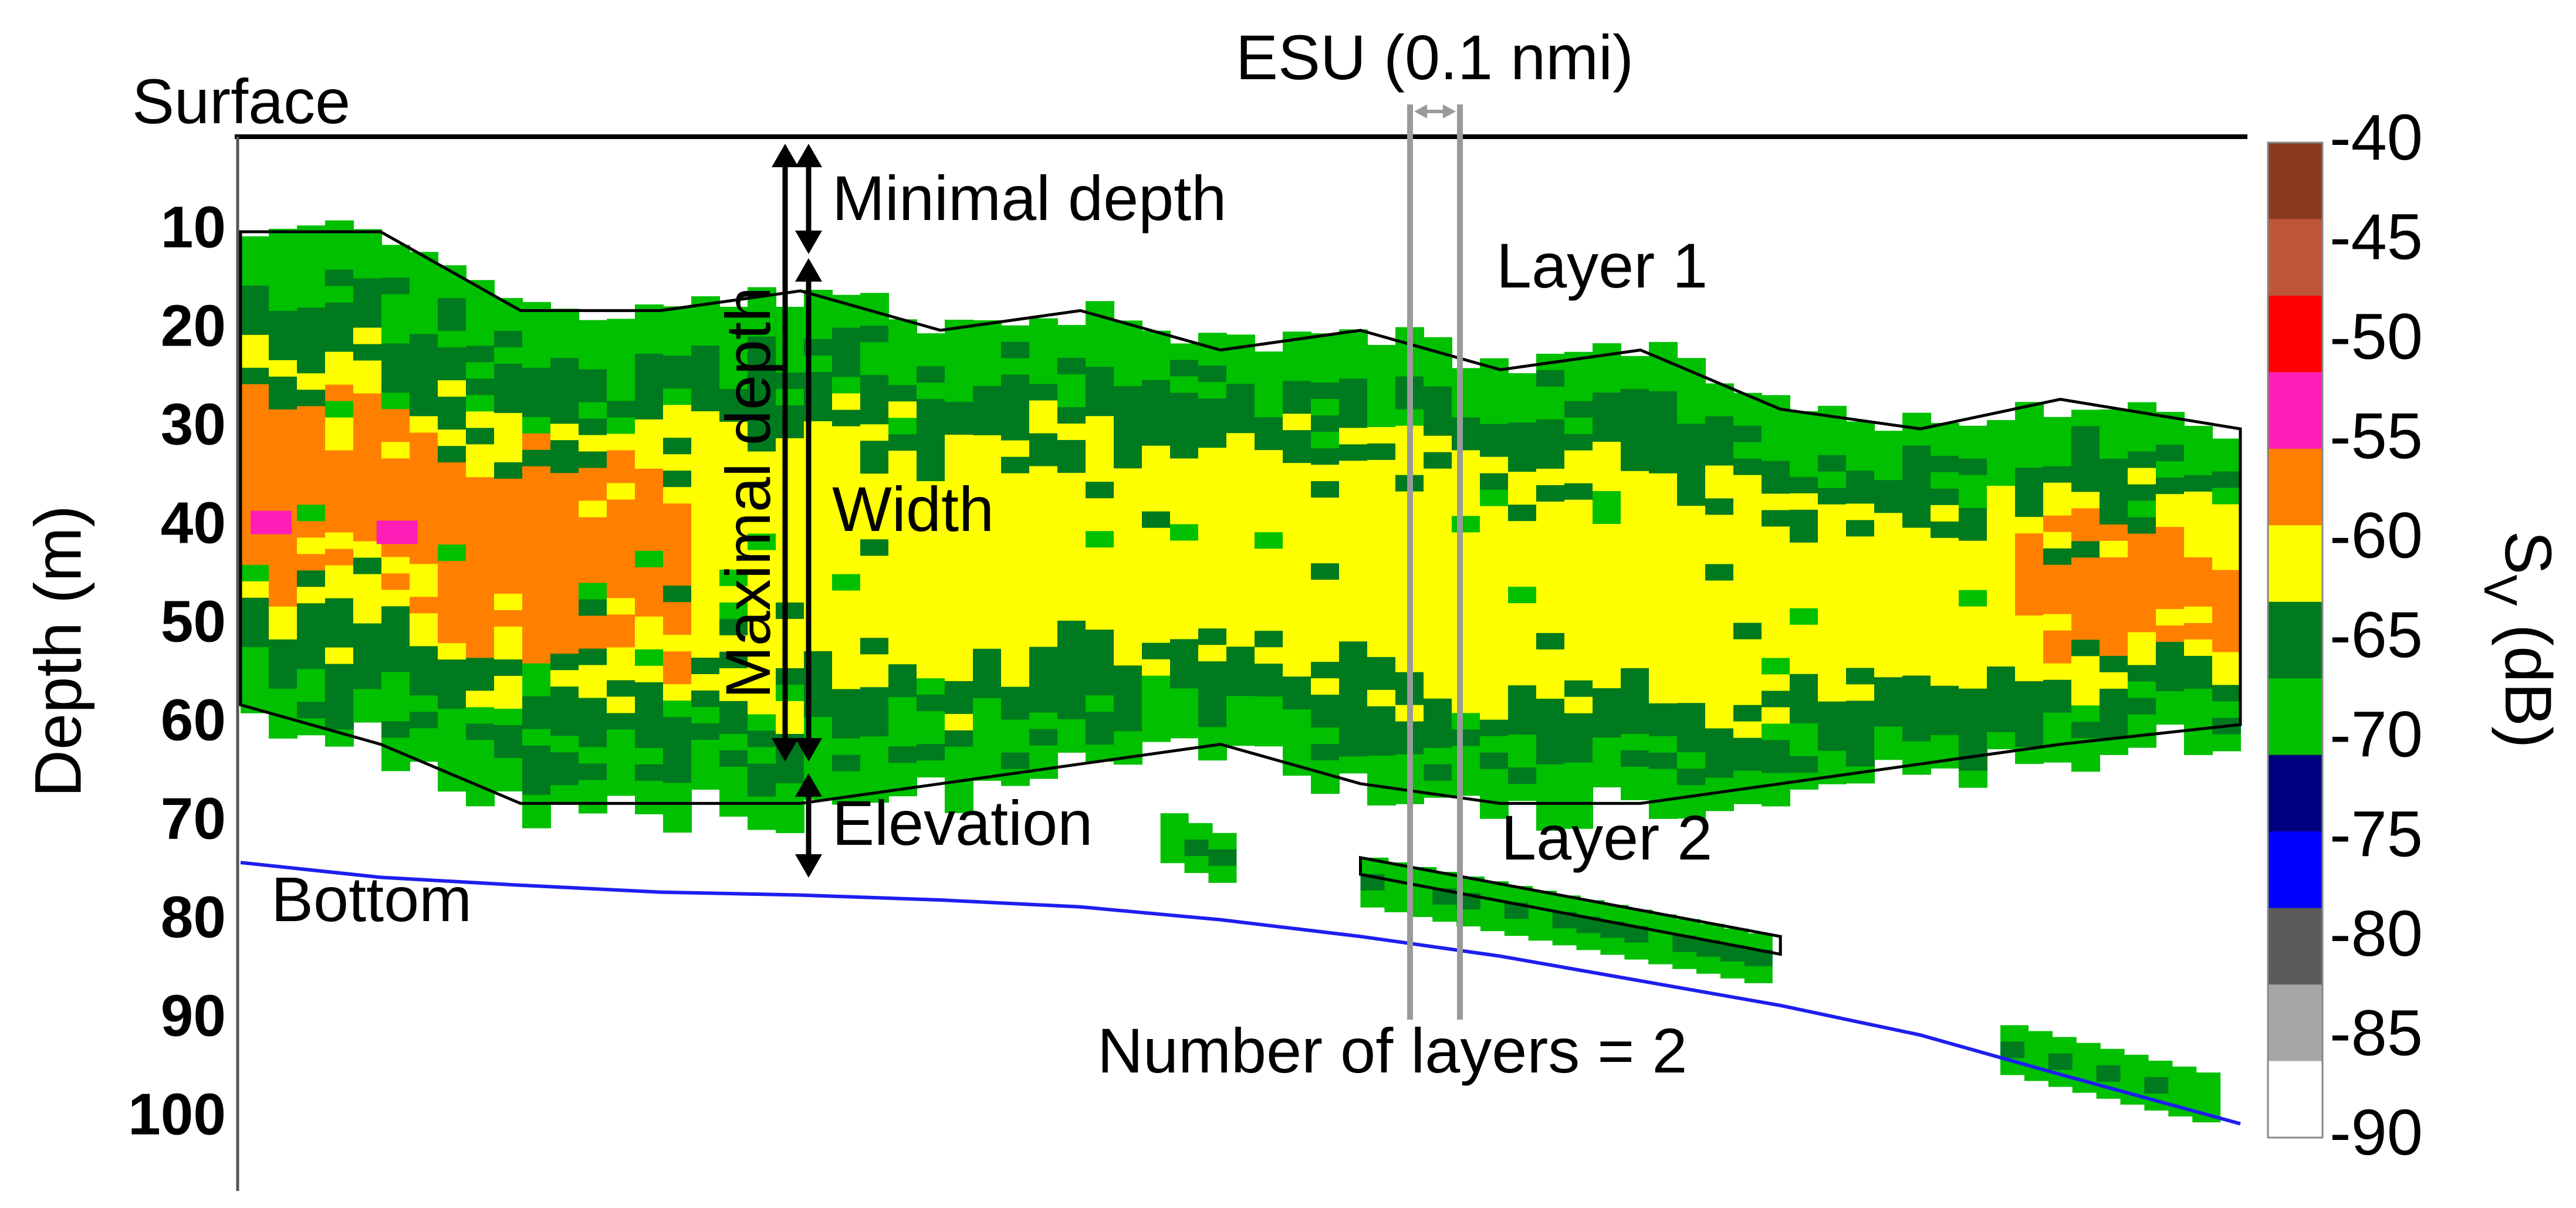 The height and width of the screenshot is (1208, 2576). I want to click on esu-band-left, so click(1410, 562).